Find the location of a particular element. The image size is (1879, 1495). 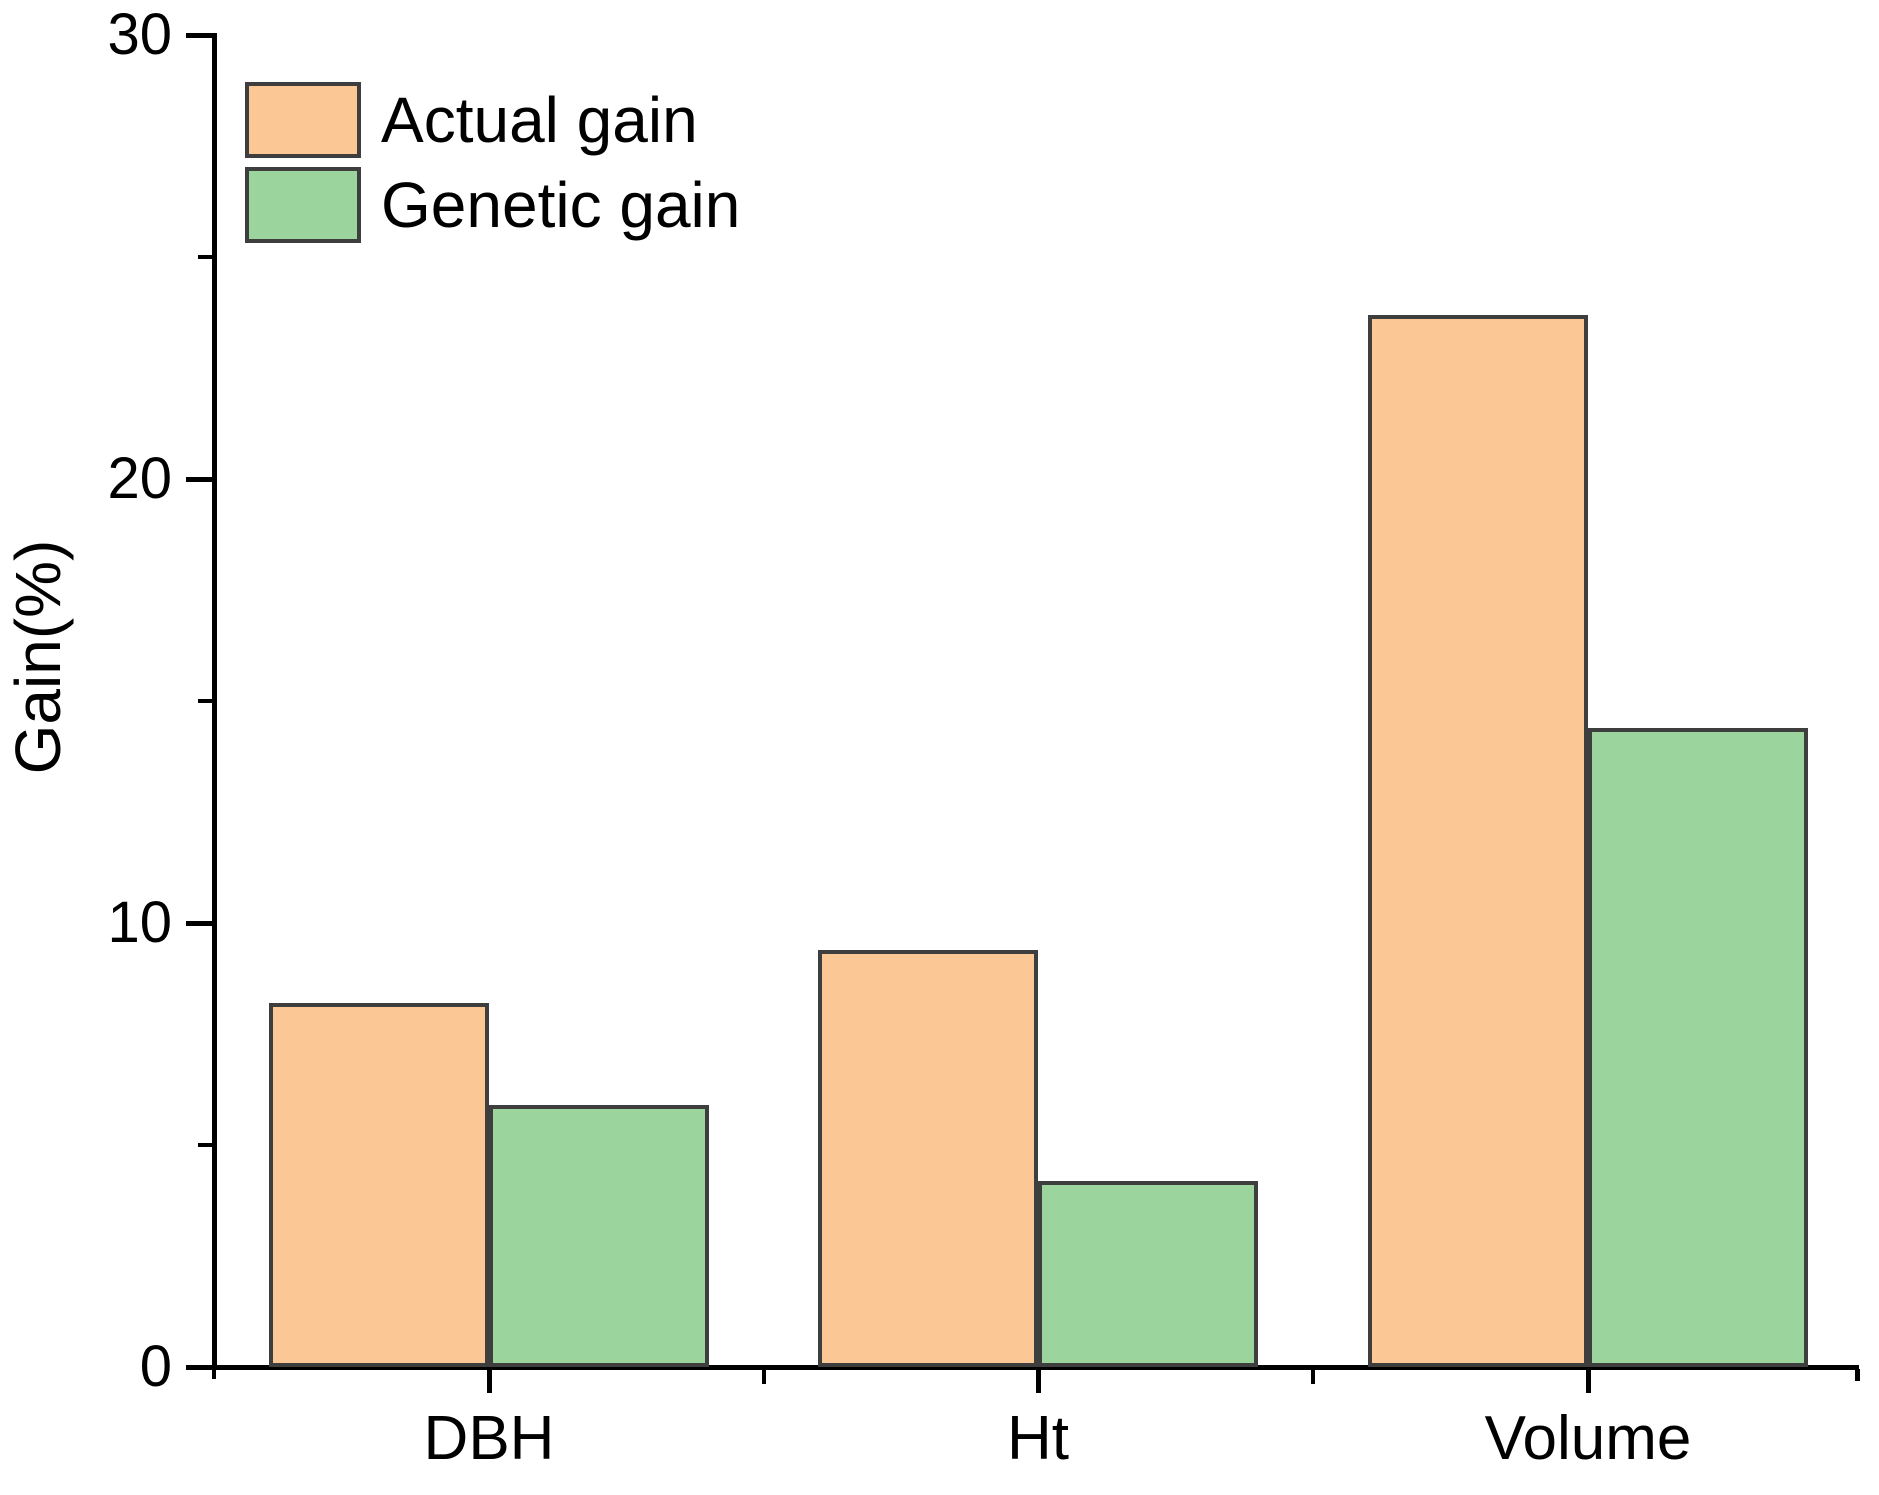

bar-actual-gain-ht is located at coordinates (928, 1158).